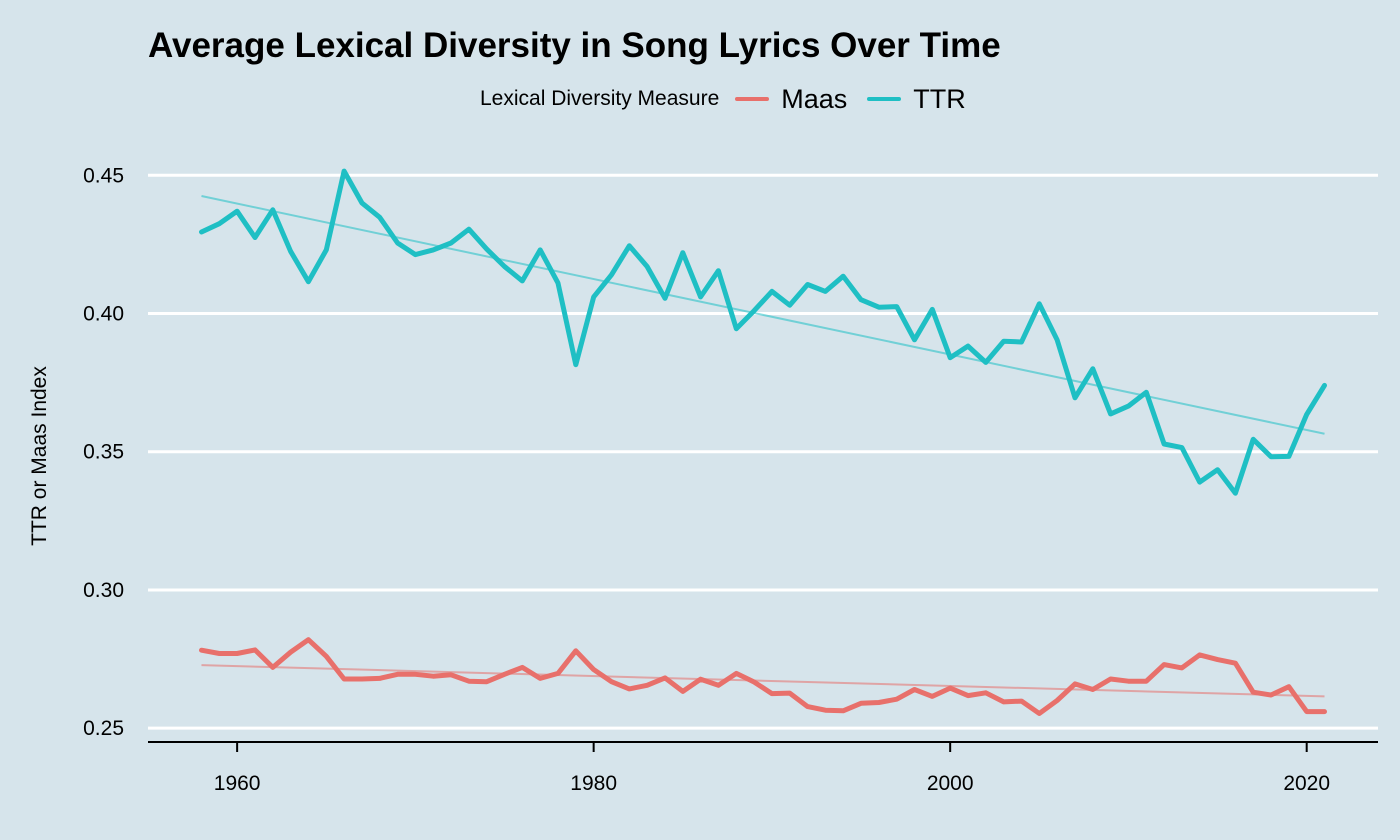 The image size is (1400, 840). I want to click on legend-item-maas: Maas, so click(791, 99).